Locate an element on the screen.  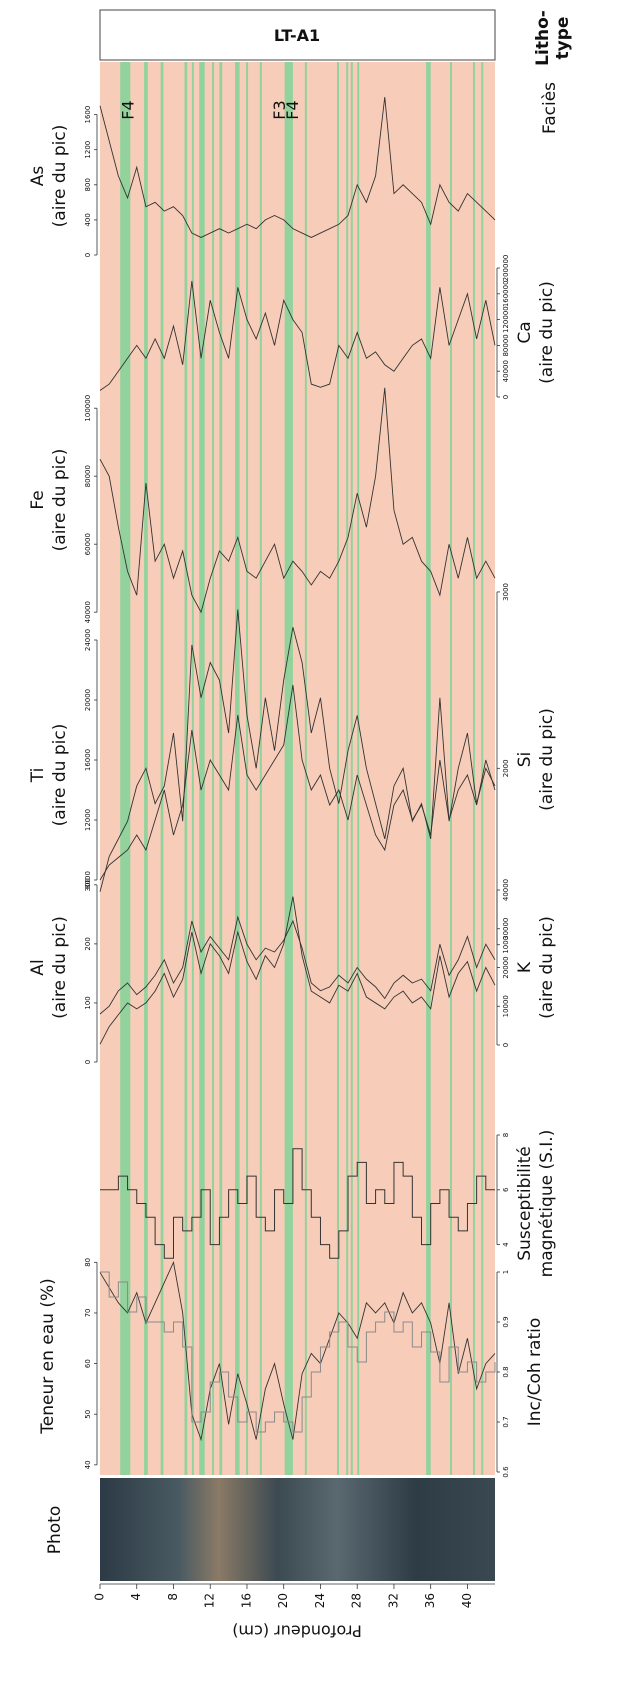
y-tick-label: 60 is located at coordinates (88, 1363).